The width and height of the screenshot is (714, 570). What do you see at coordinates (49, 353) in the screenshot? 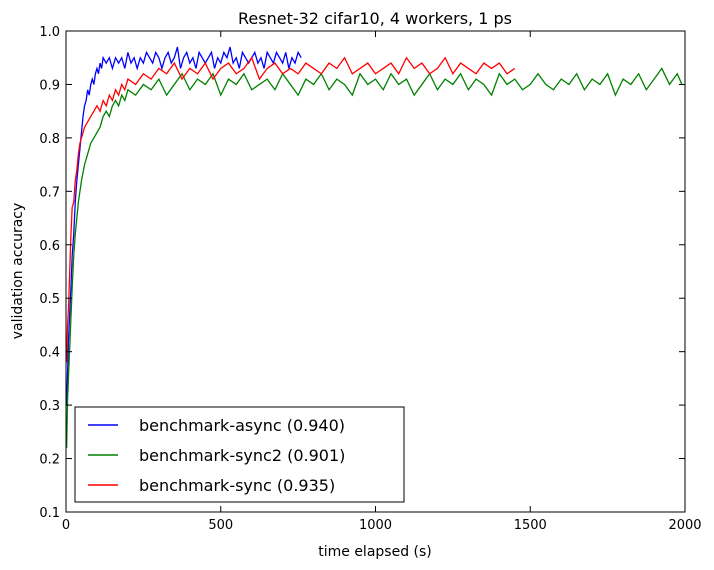
I see `y-tick-label: 0.4` at bounding box center [49, 353].